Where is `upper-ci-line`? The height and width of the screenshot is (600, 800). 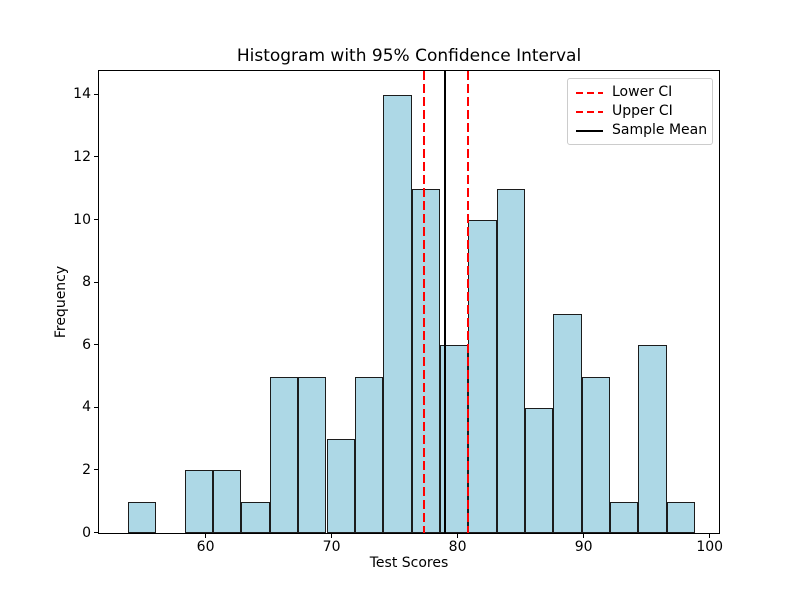 upper-ci-line is located at coordinates (468, 302).